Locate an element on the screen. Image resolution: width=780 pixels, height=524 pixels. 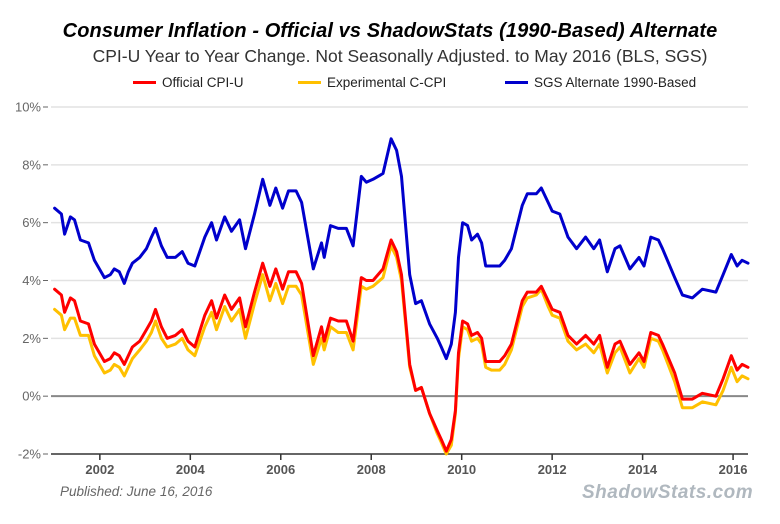
legend-item-experimental-ccpi: Experimental C-CPI is located at coordinates (372, 82).